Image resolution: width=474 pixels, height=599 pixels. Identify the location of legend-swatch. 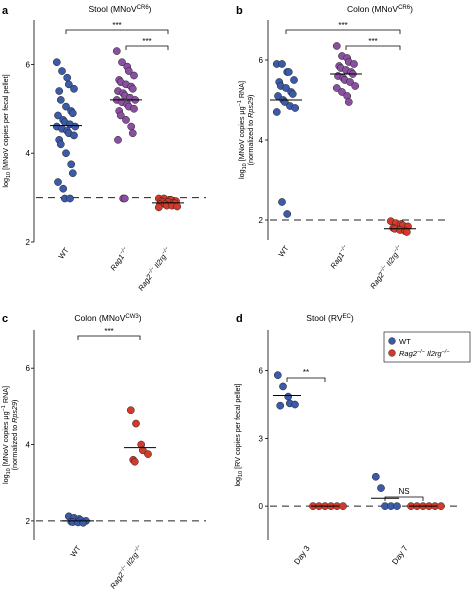
(392, 353).